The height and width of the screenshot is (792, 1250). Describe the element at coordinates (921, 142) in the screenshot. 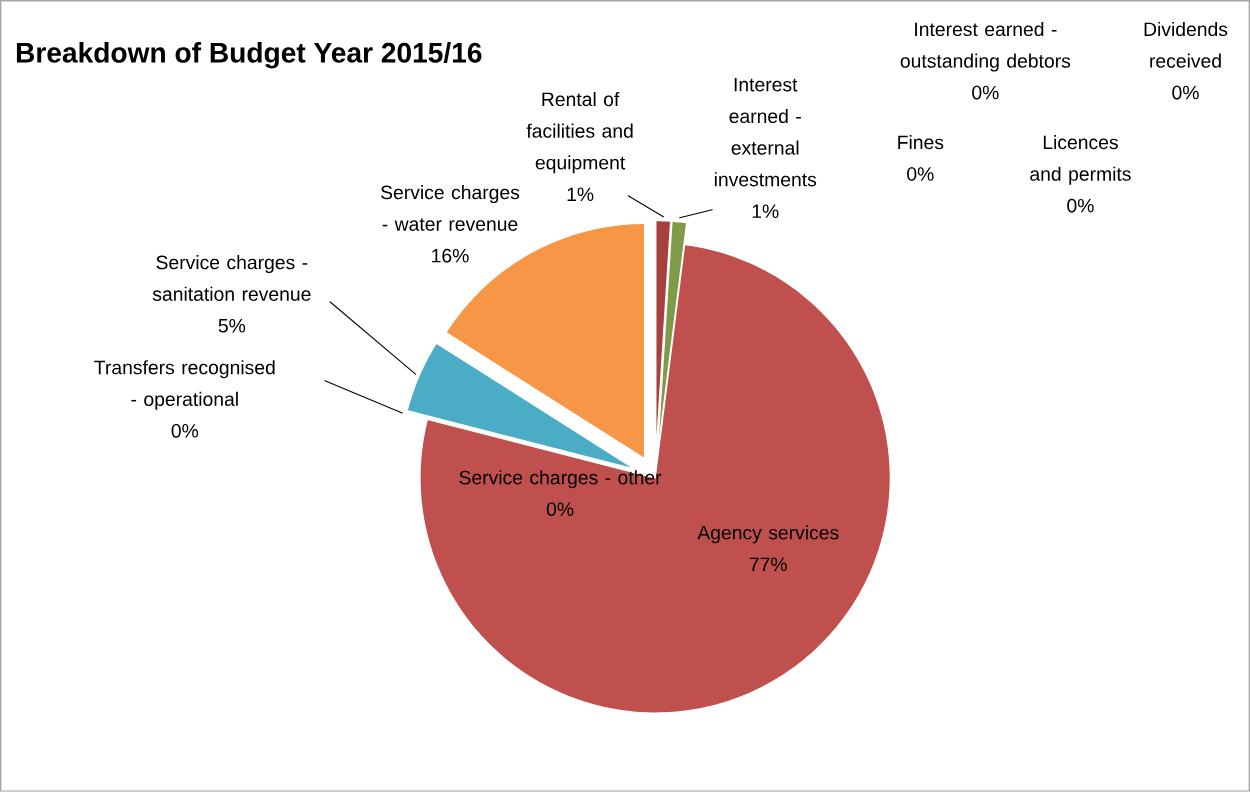

I see `category-label: Fines` at that location.